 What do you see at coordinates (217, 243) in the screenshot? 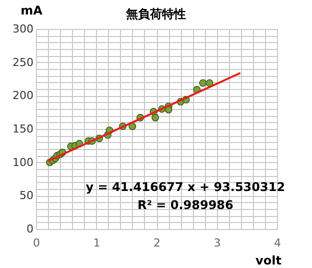
I see `x-tick-label: 3` at bounding box center [217, 243].